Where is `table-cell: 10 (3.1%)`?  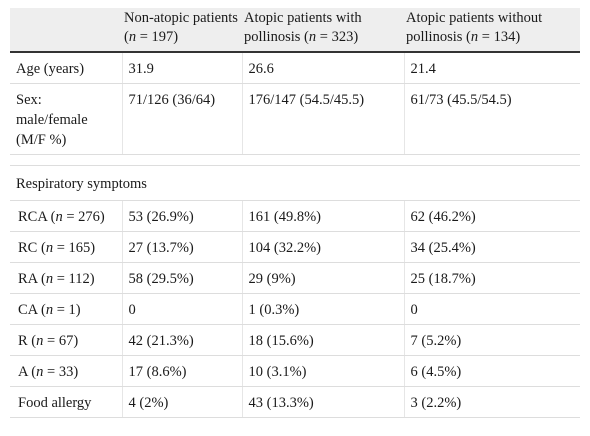
table-cell: 10 (3.1%) is located at coordinates (323, 371).